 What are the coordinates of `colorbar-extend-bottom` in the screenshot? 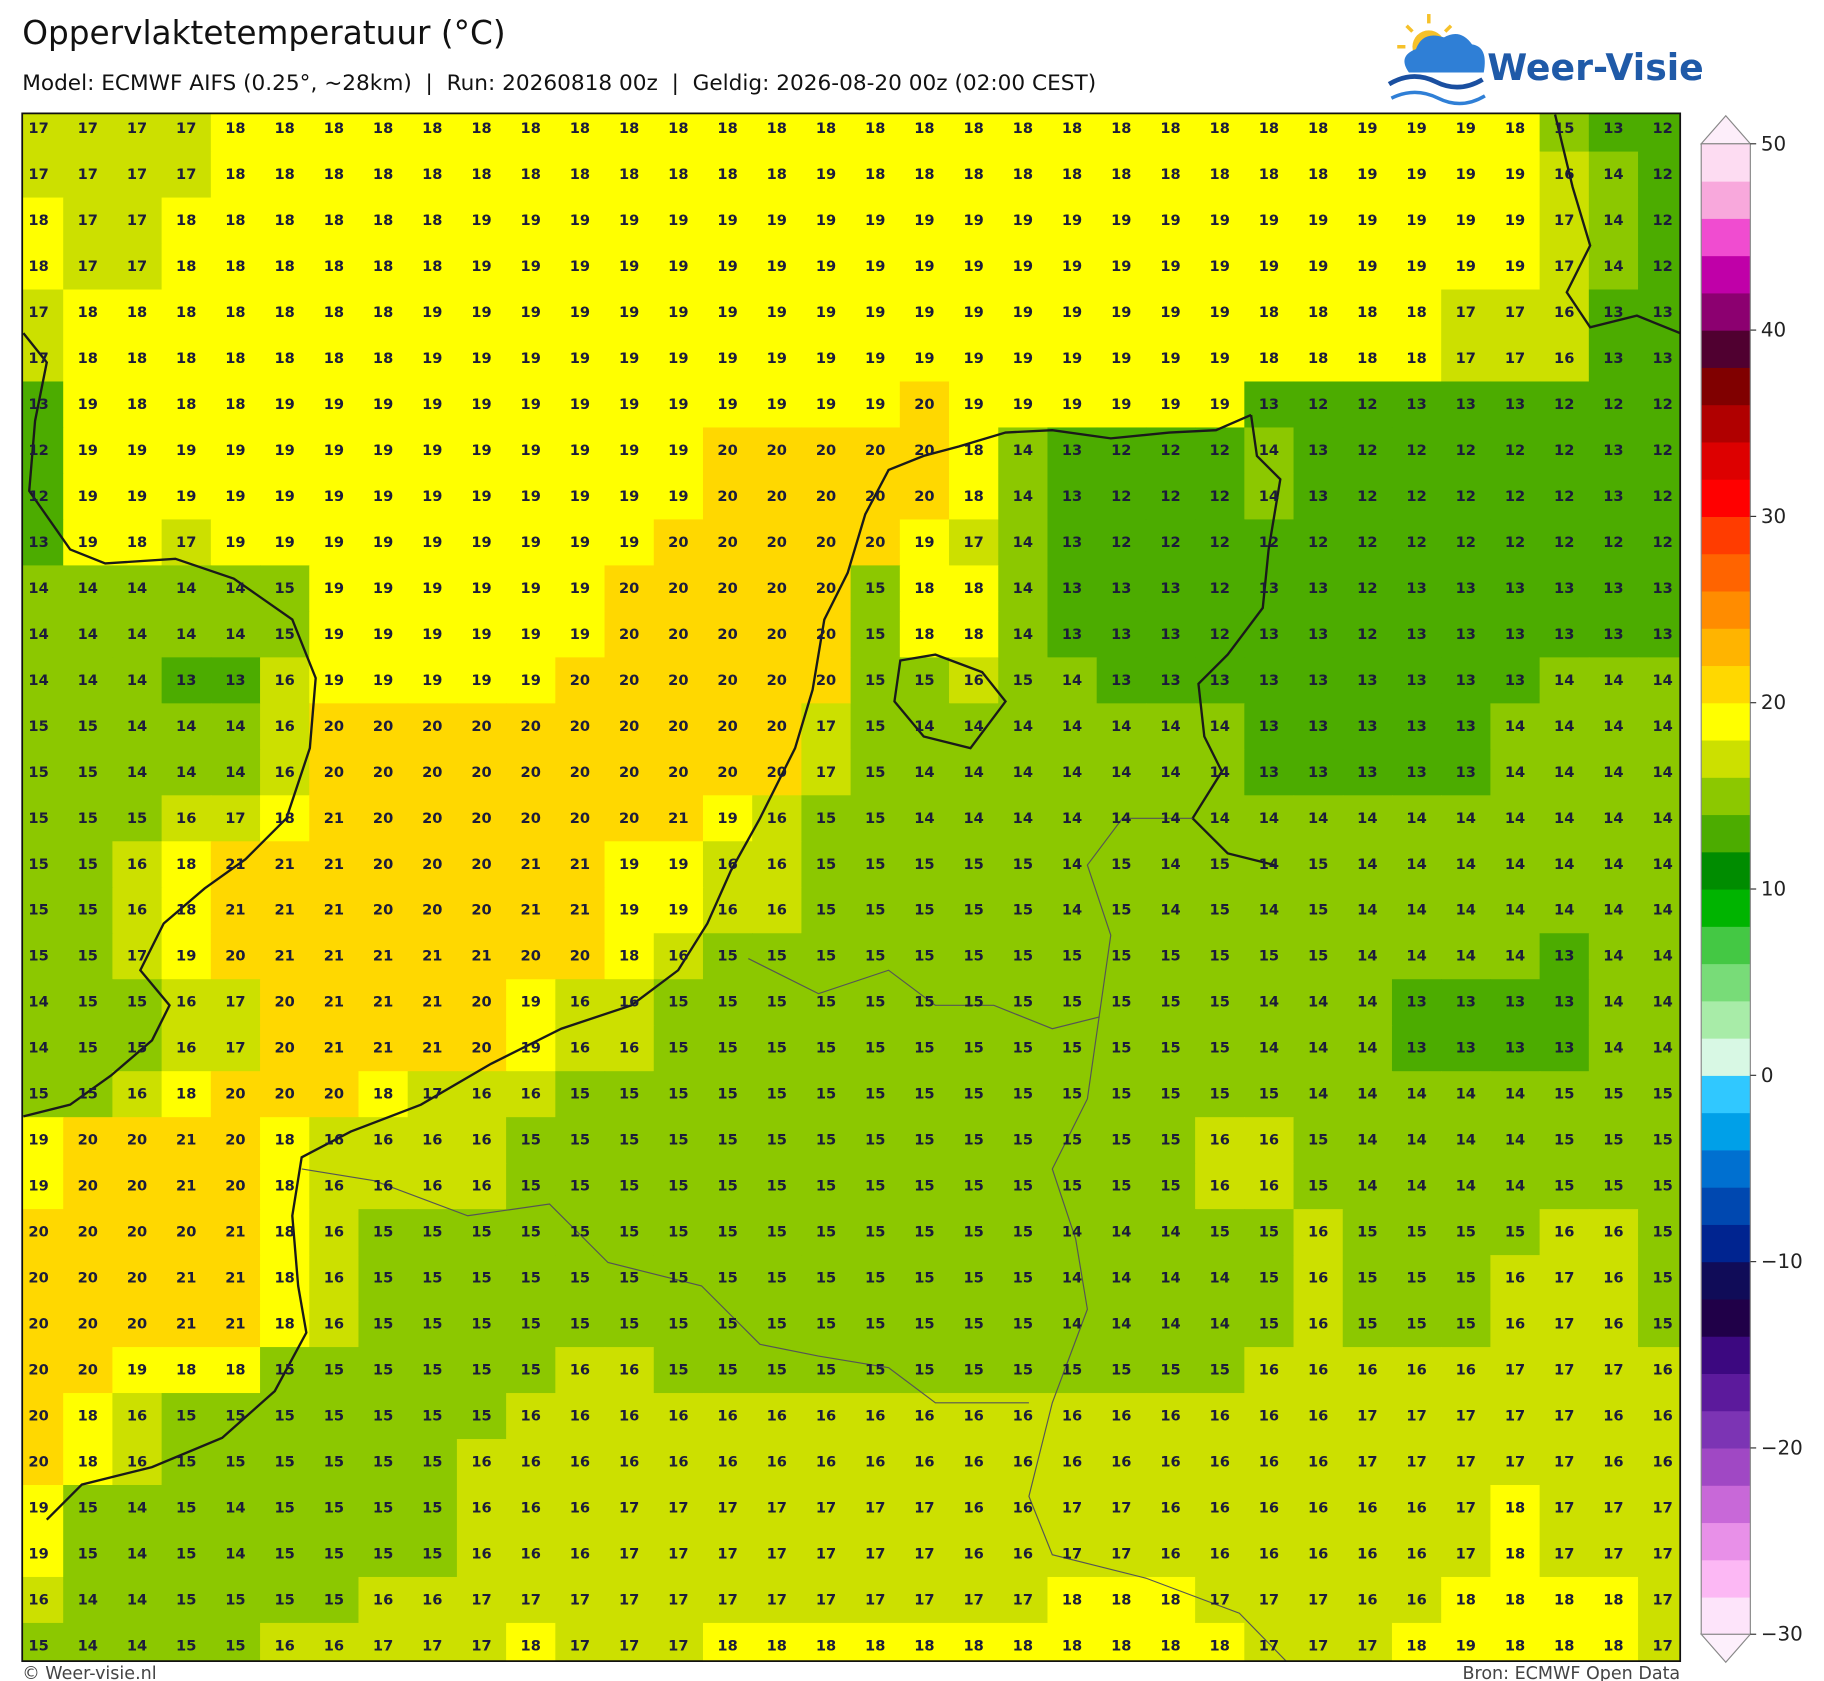 It's located at (1725, 1648).